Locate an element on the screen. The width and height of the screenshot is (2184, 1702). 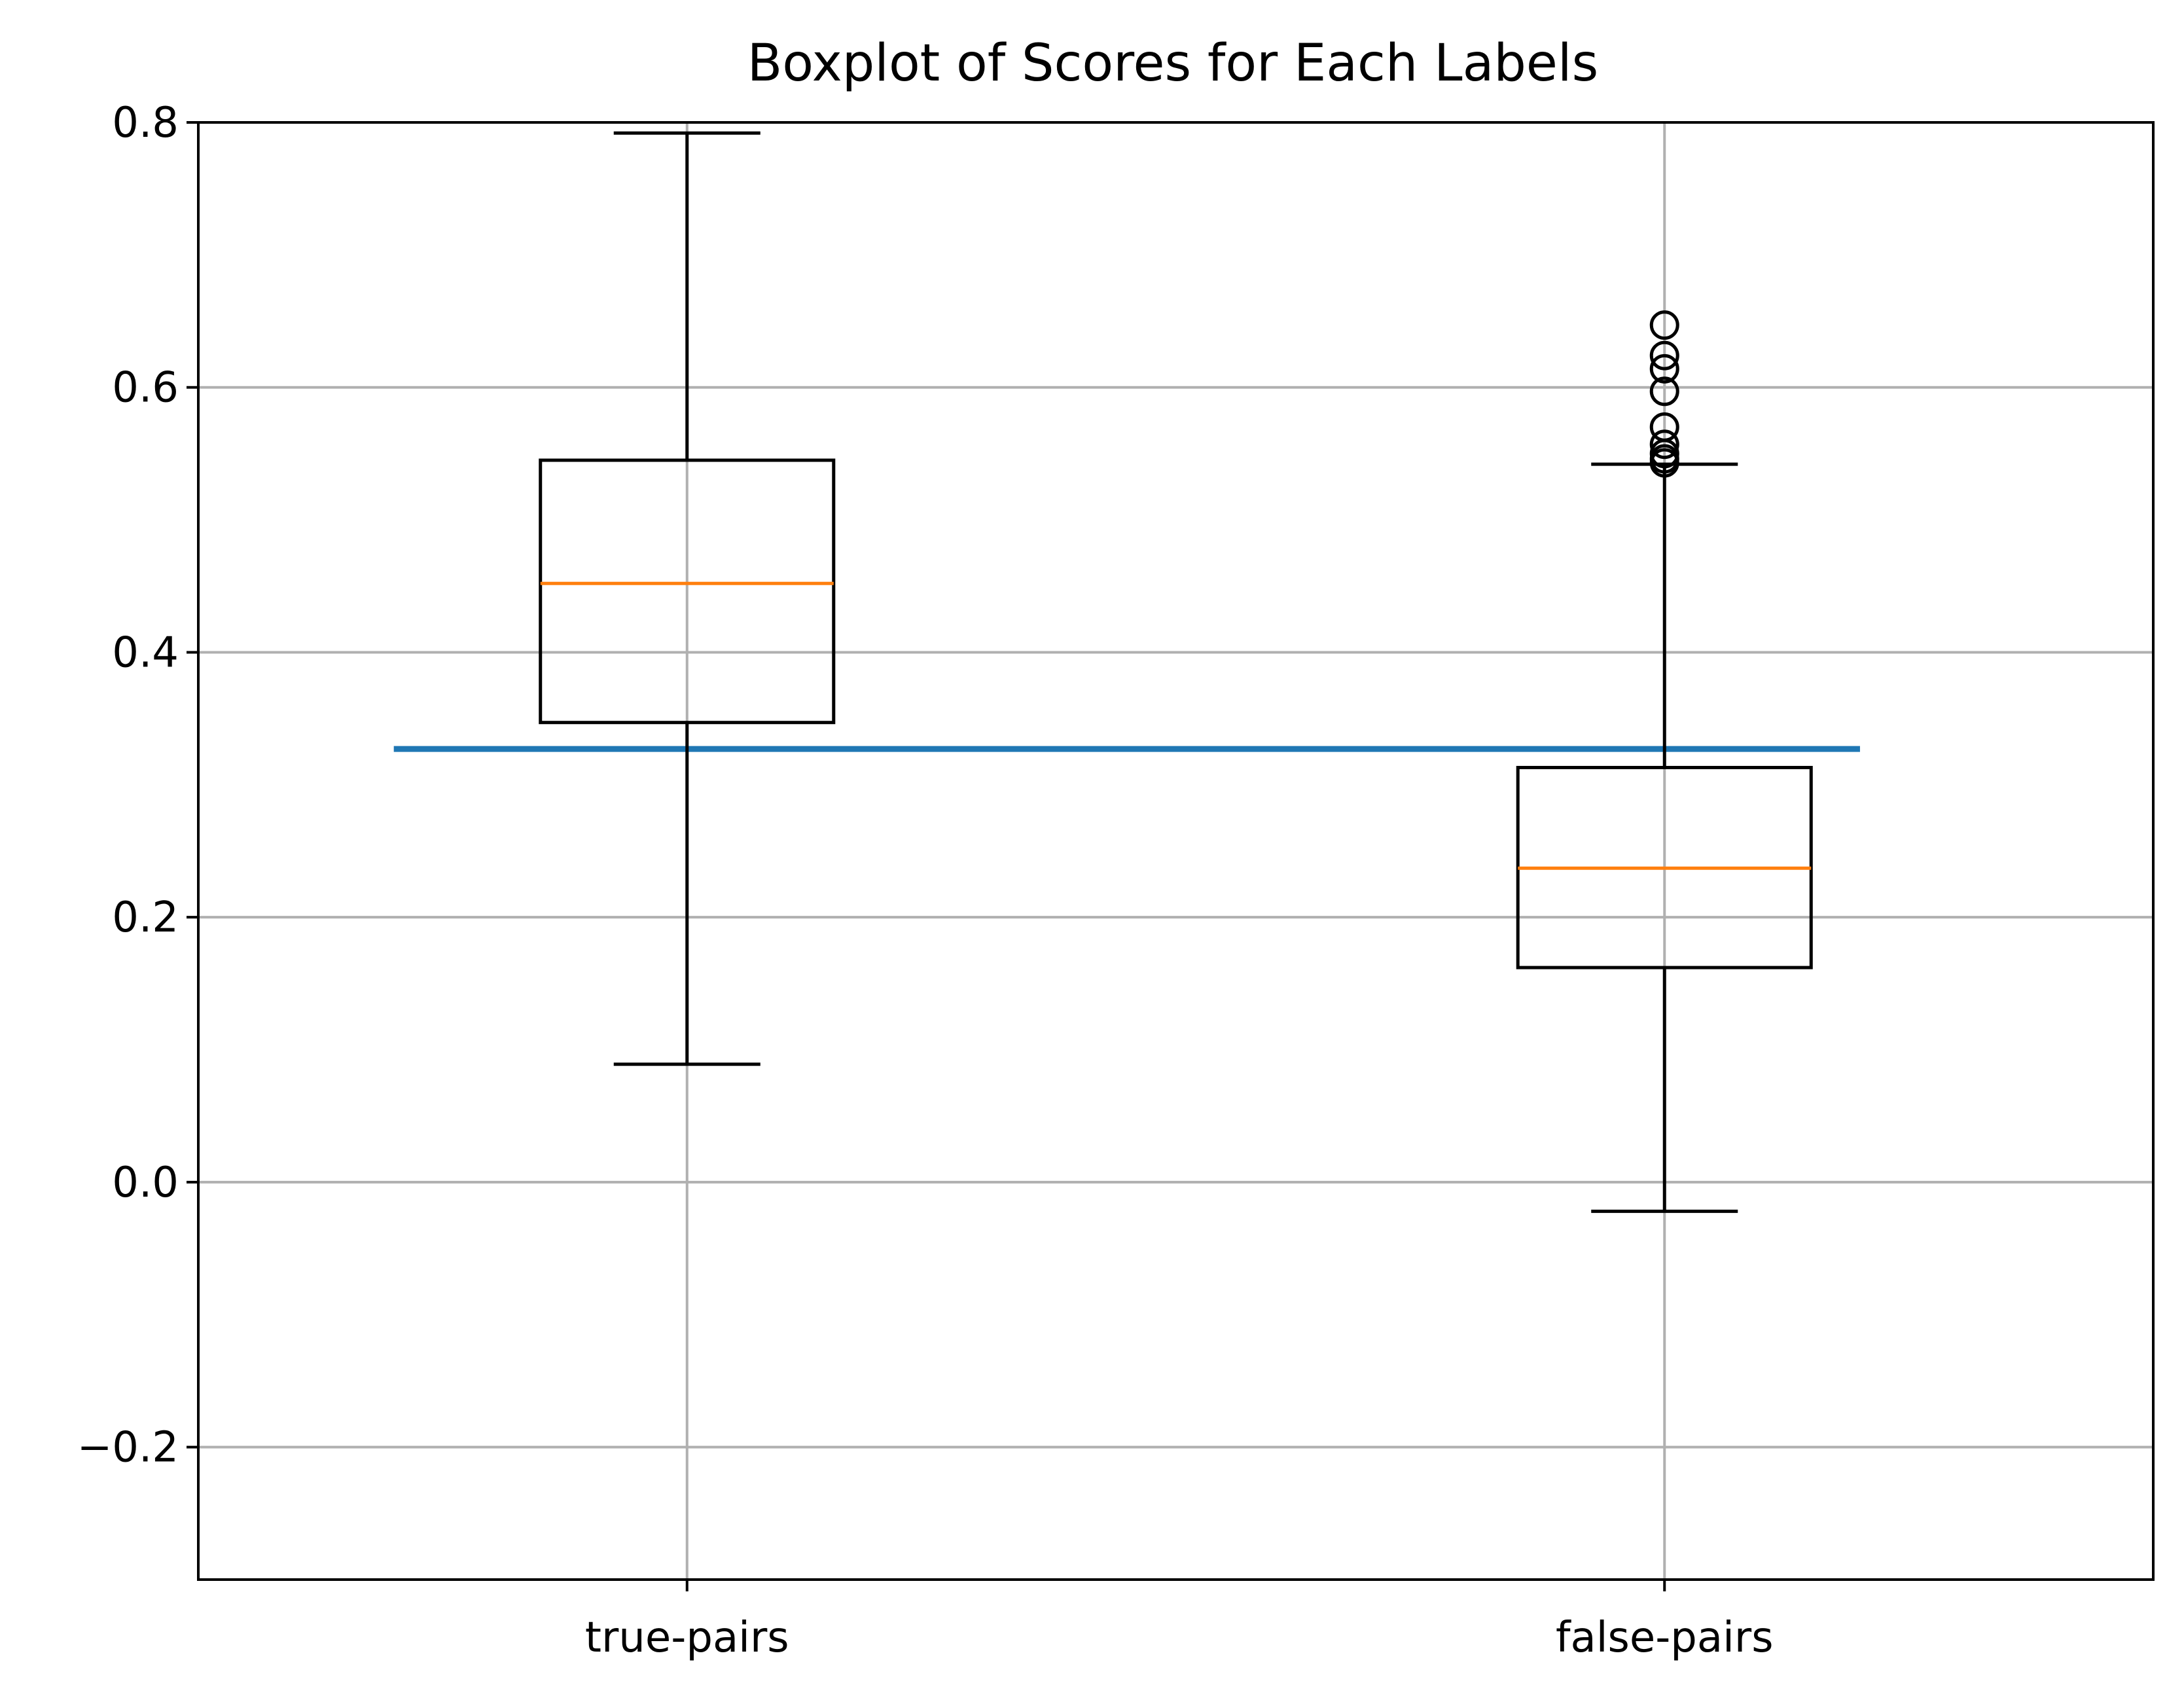
y-tick-label: 0.4 is located at coordinates (145, 652).